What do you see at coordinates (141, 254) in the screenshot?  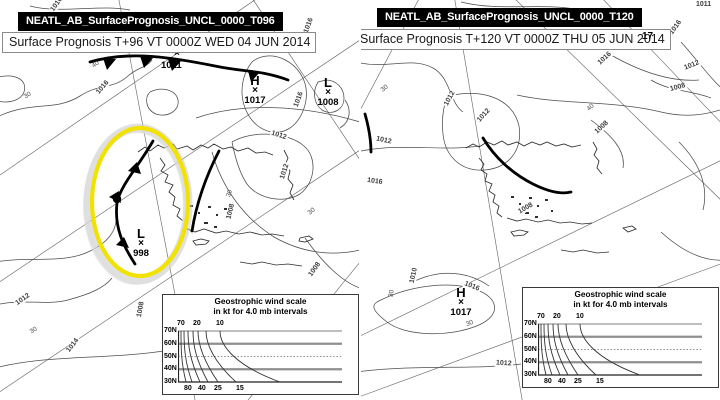 I see `pressure-value: 998` at bounding box center [141, 254].